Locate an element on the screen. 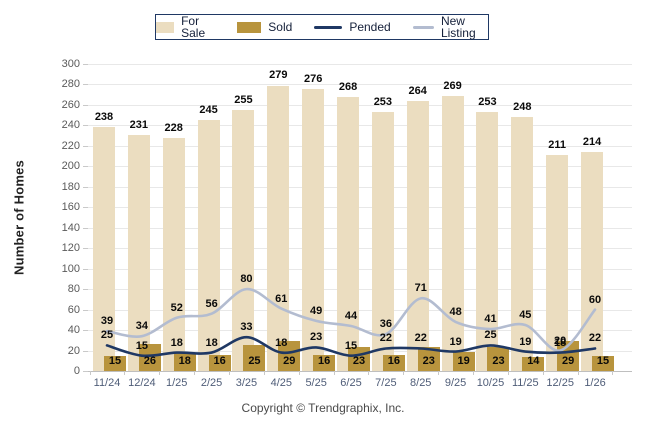 Image resolution: width=646 pixels, height=434 pixels. x-tick-label: 1/26 is located at coordinates (595, 383).